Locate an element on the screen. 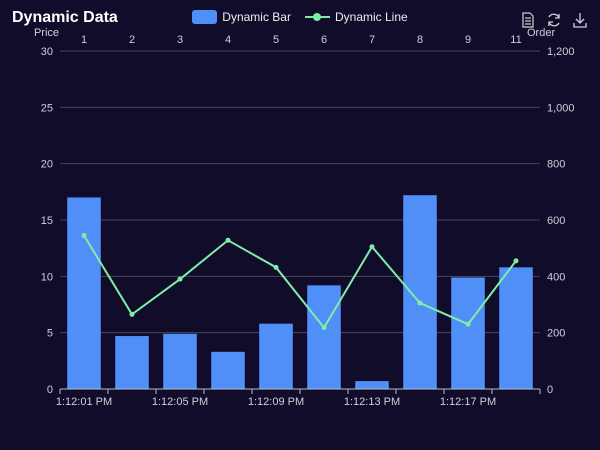 The height and width of the screenshot is (450, 600). chart-title: Dynamic Data is located at coordinates (65, 17).